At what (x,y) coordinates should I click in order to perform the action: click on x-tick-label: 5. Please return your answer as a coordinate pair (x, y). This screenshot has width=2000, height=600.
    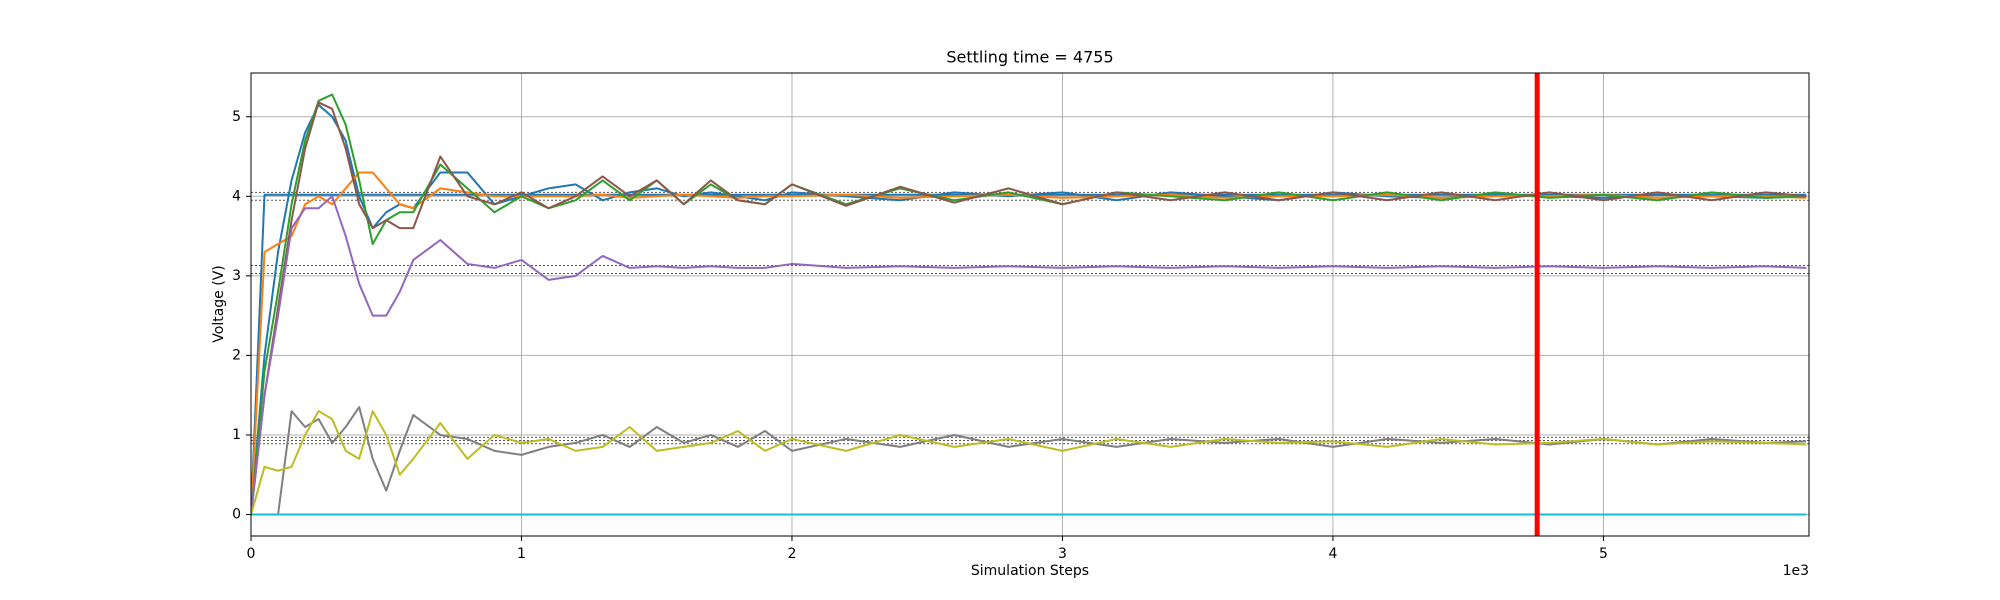
    Looking at the image, I should click on (1603, 554).